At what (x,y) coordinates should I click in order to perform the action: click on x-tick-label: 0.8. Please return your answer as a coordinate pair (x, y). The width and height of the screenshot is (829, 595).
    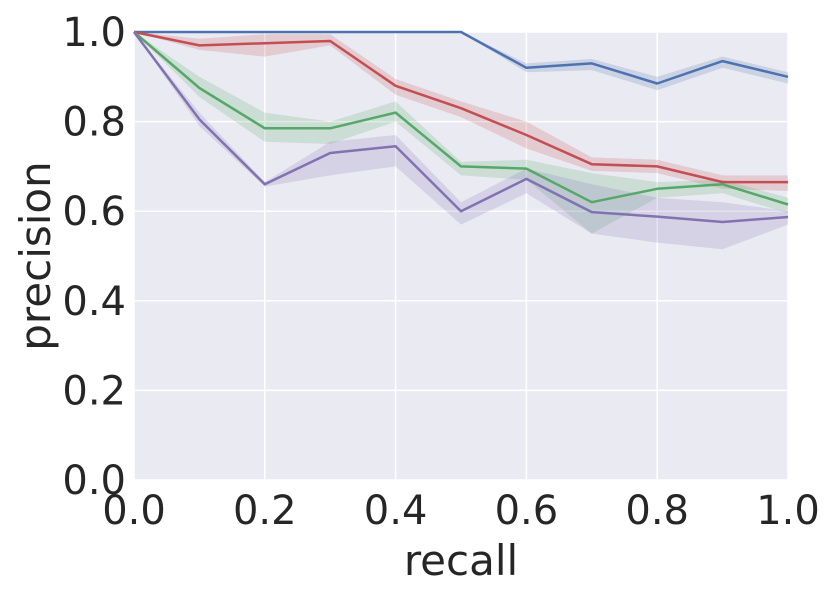
    Looking at the image, I should click on (657, 511).